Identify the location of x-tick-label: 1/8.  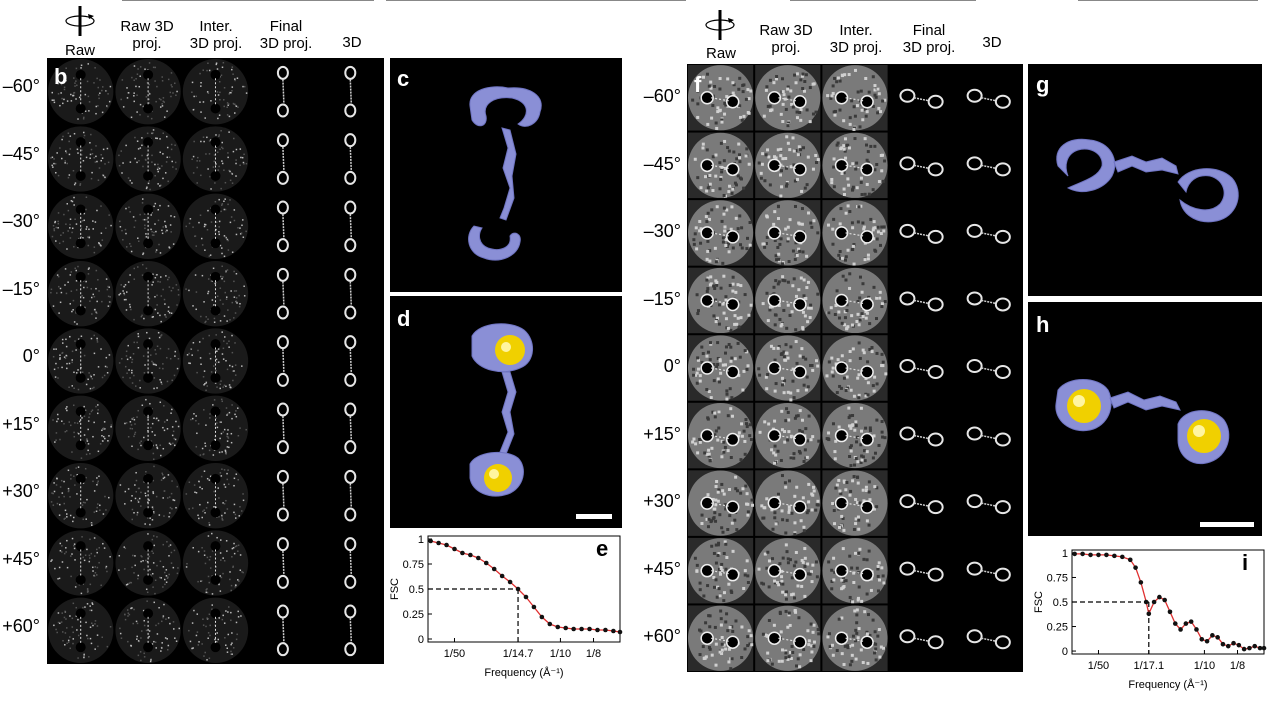
(593, 654).